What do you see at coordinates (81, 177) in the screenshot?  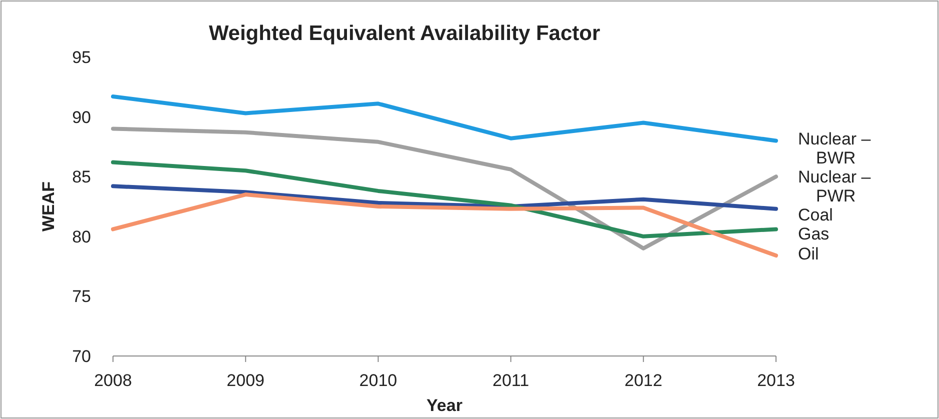 I see `y-tick-label: 85` at bounding box center [81, 177].